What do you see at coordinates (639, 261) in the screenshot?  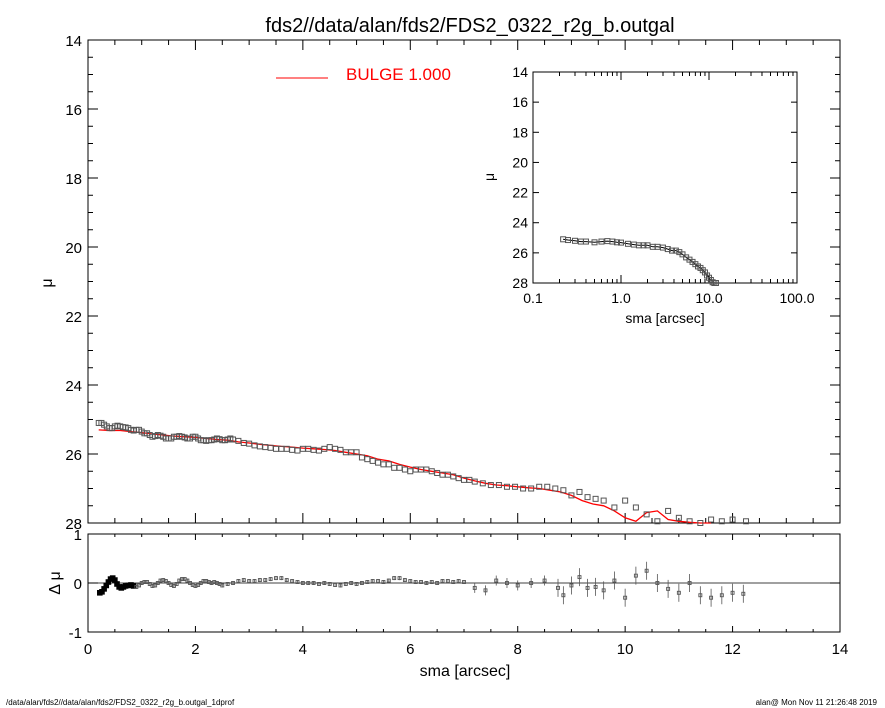 I see `inset-data-series` at bounding box center [639, 261].